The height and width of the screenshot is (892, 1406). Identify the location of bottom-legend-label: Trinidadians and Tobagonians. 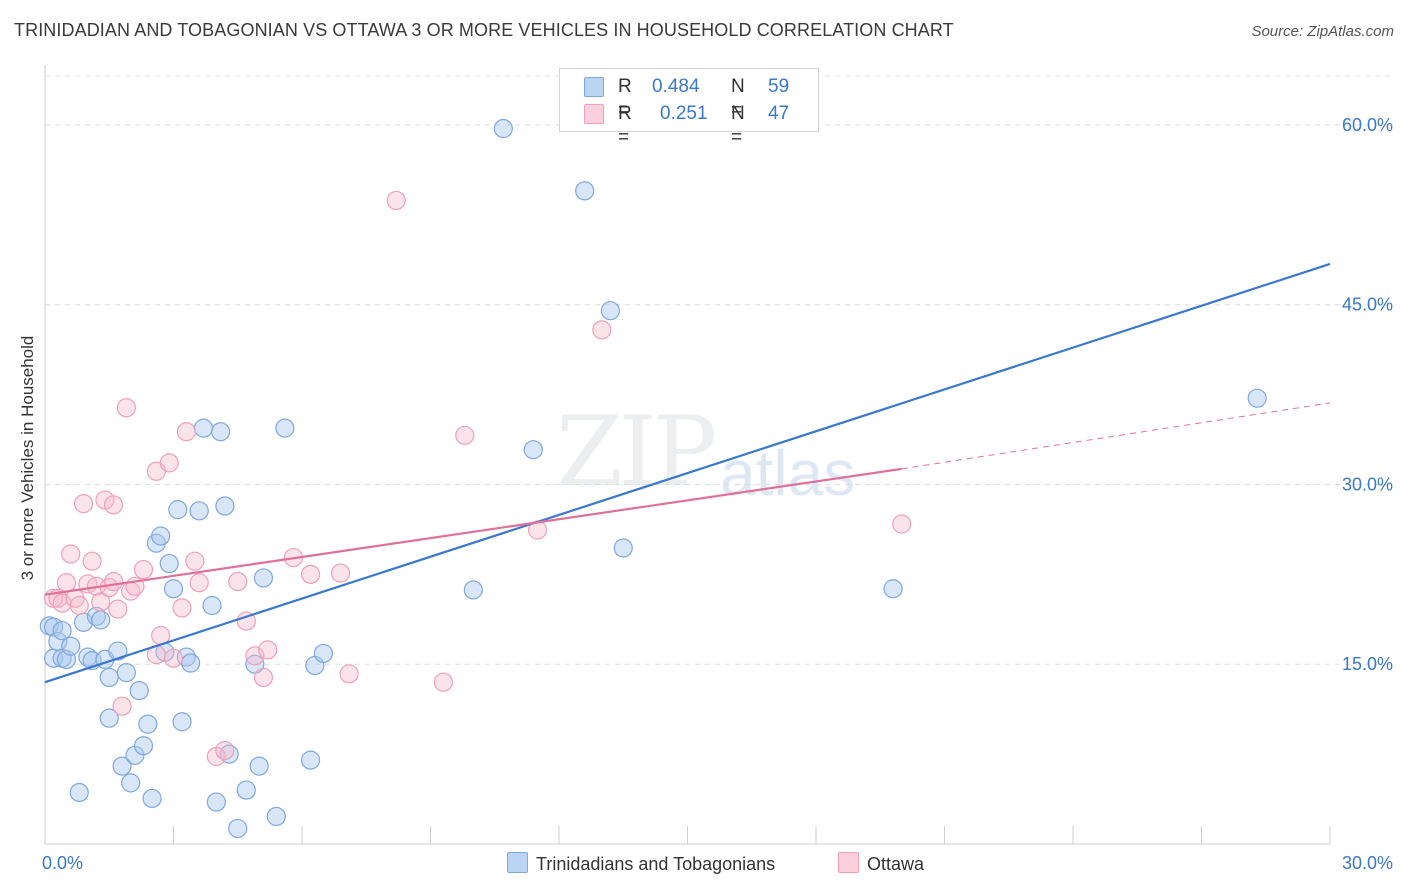
(656, 864).